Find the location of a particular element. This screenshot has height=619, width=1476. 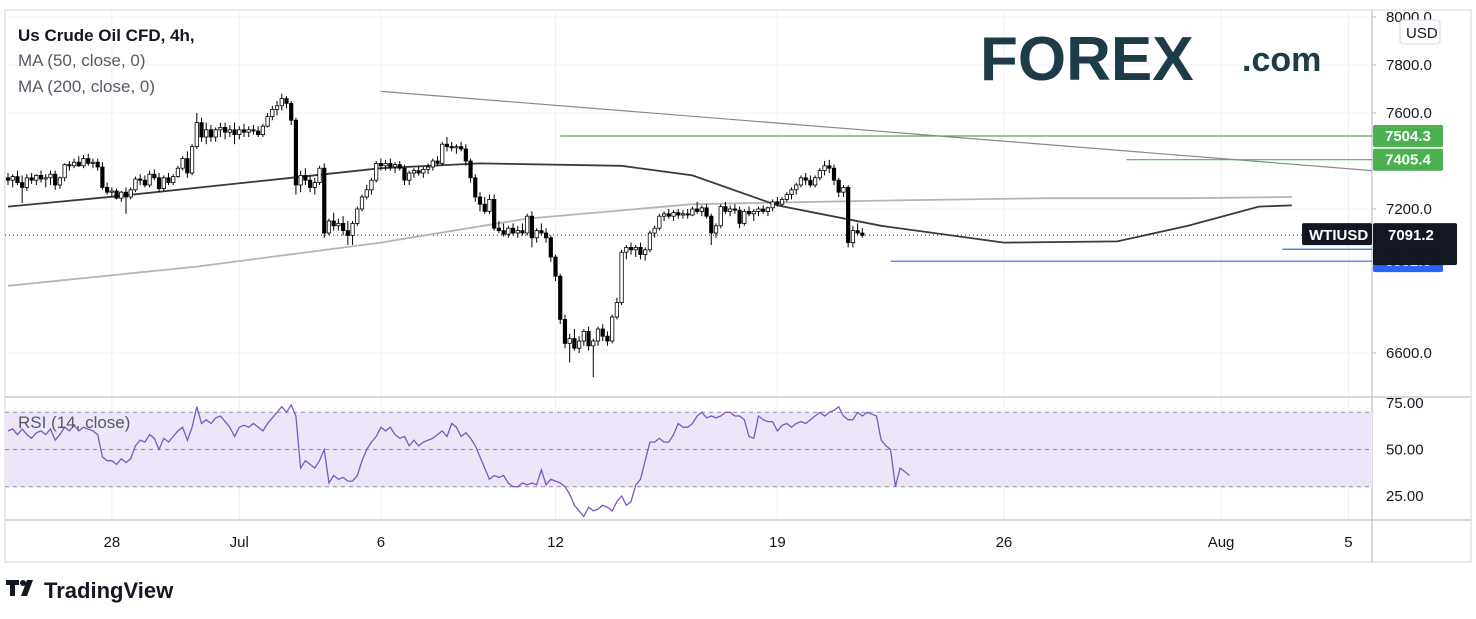

x-tick-label: 26 is located at coordinates (1004, 542).